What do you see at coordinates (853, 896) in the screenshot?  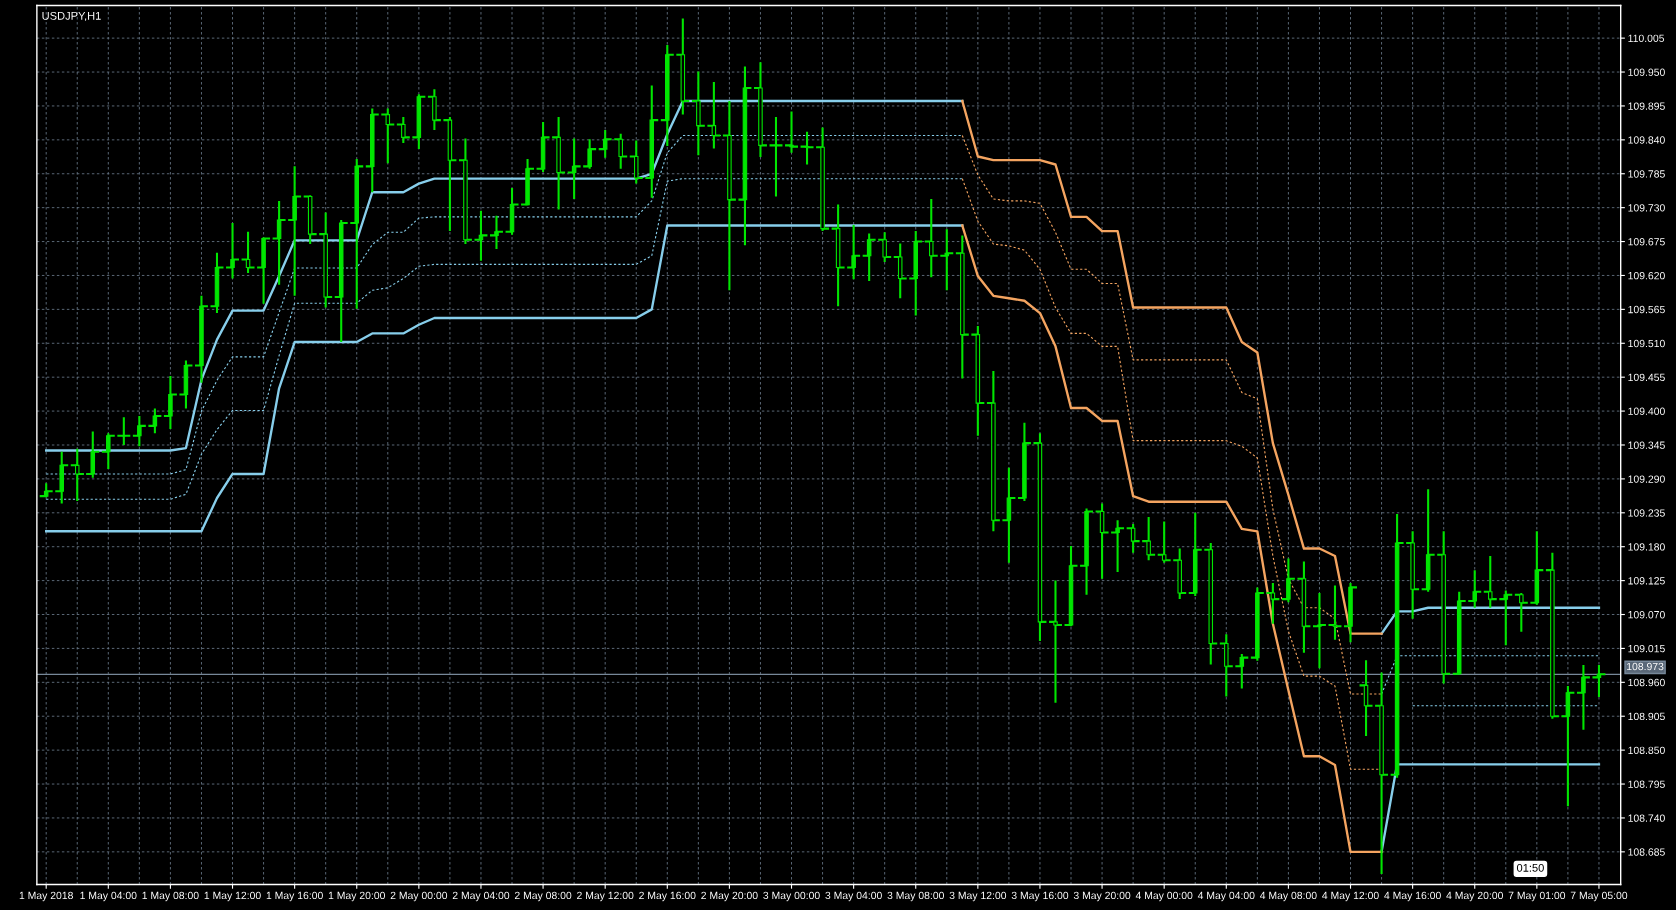 I see `x-tick-label: 3 May 04:00` at bounding box center [853, 896].